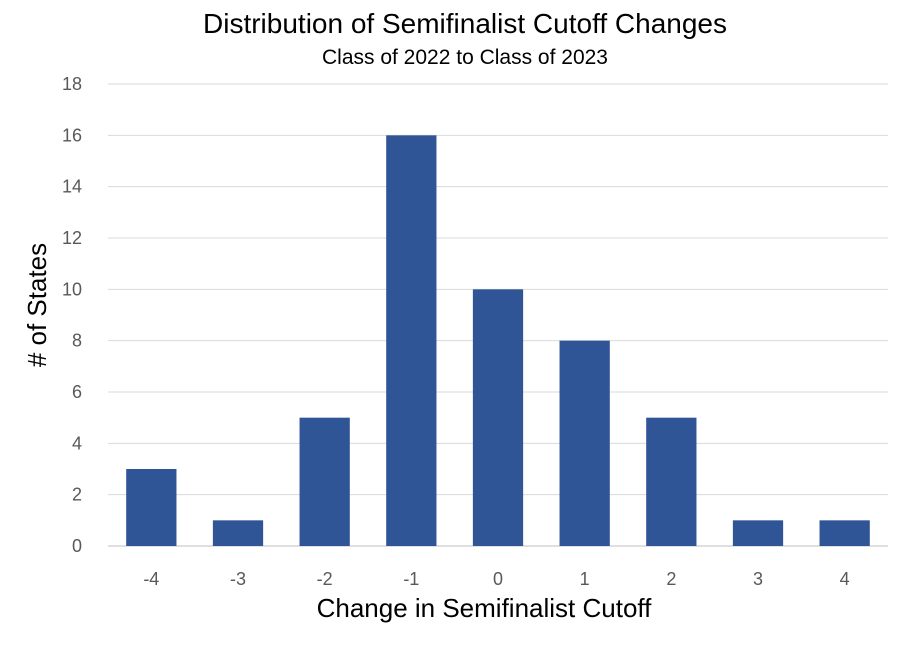  Describe the element at coordinates (151, 579) in the screenshot. I see `x-tick-label: -4` at that location.